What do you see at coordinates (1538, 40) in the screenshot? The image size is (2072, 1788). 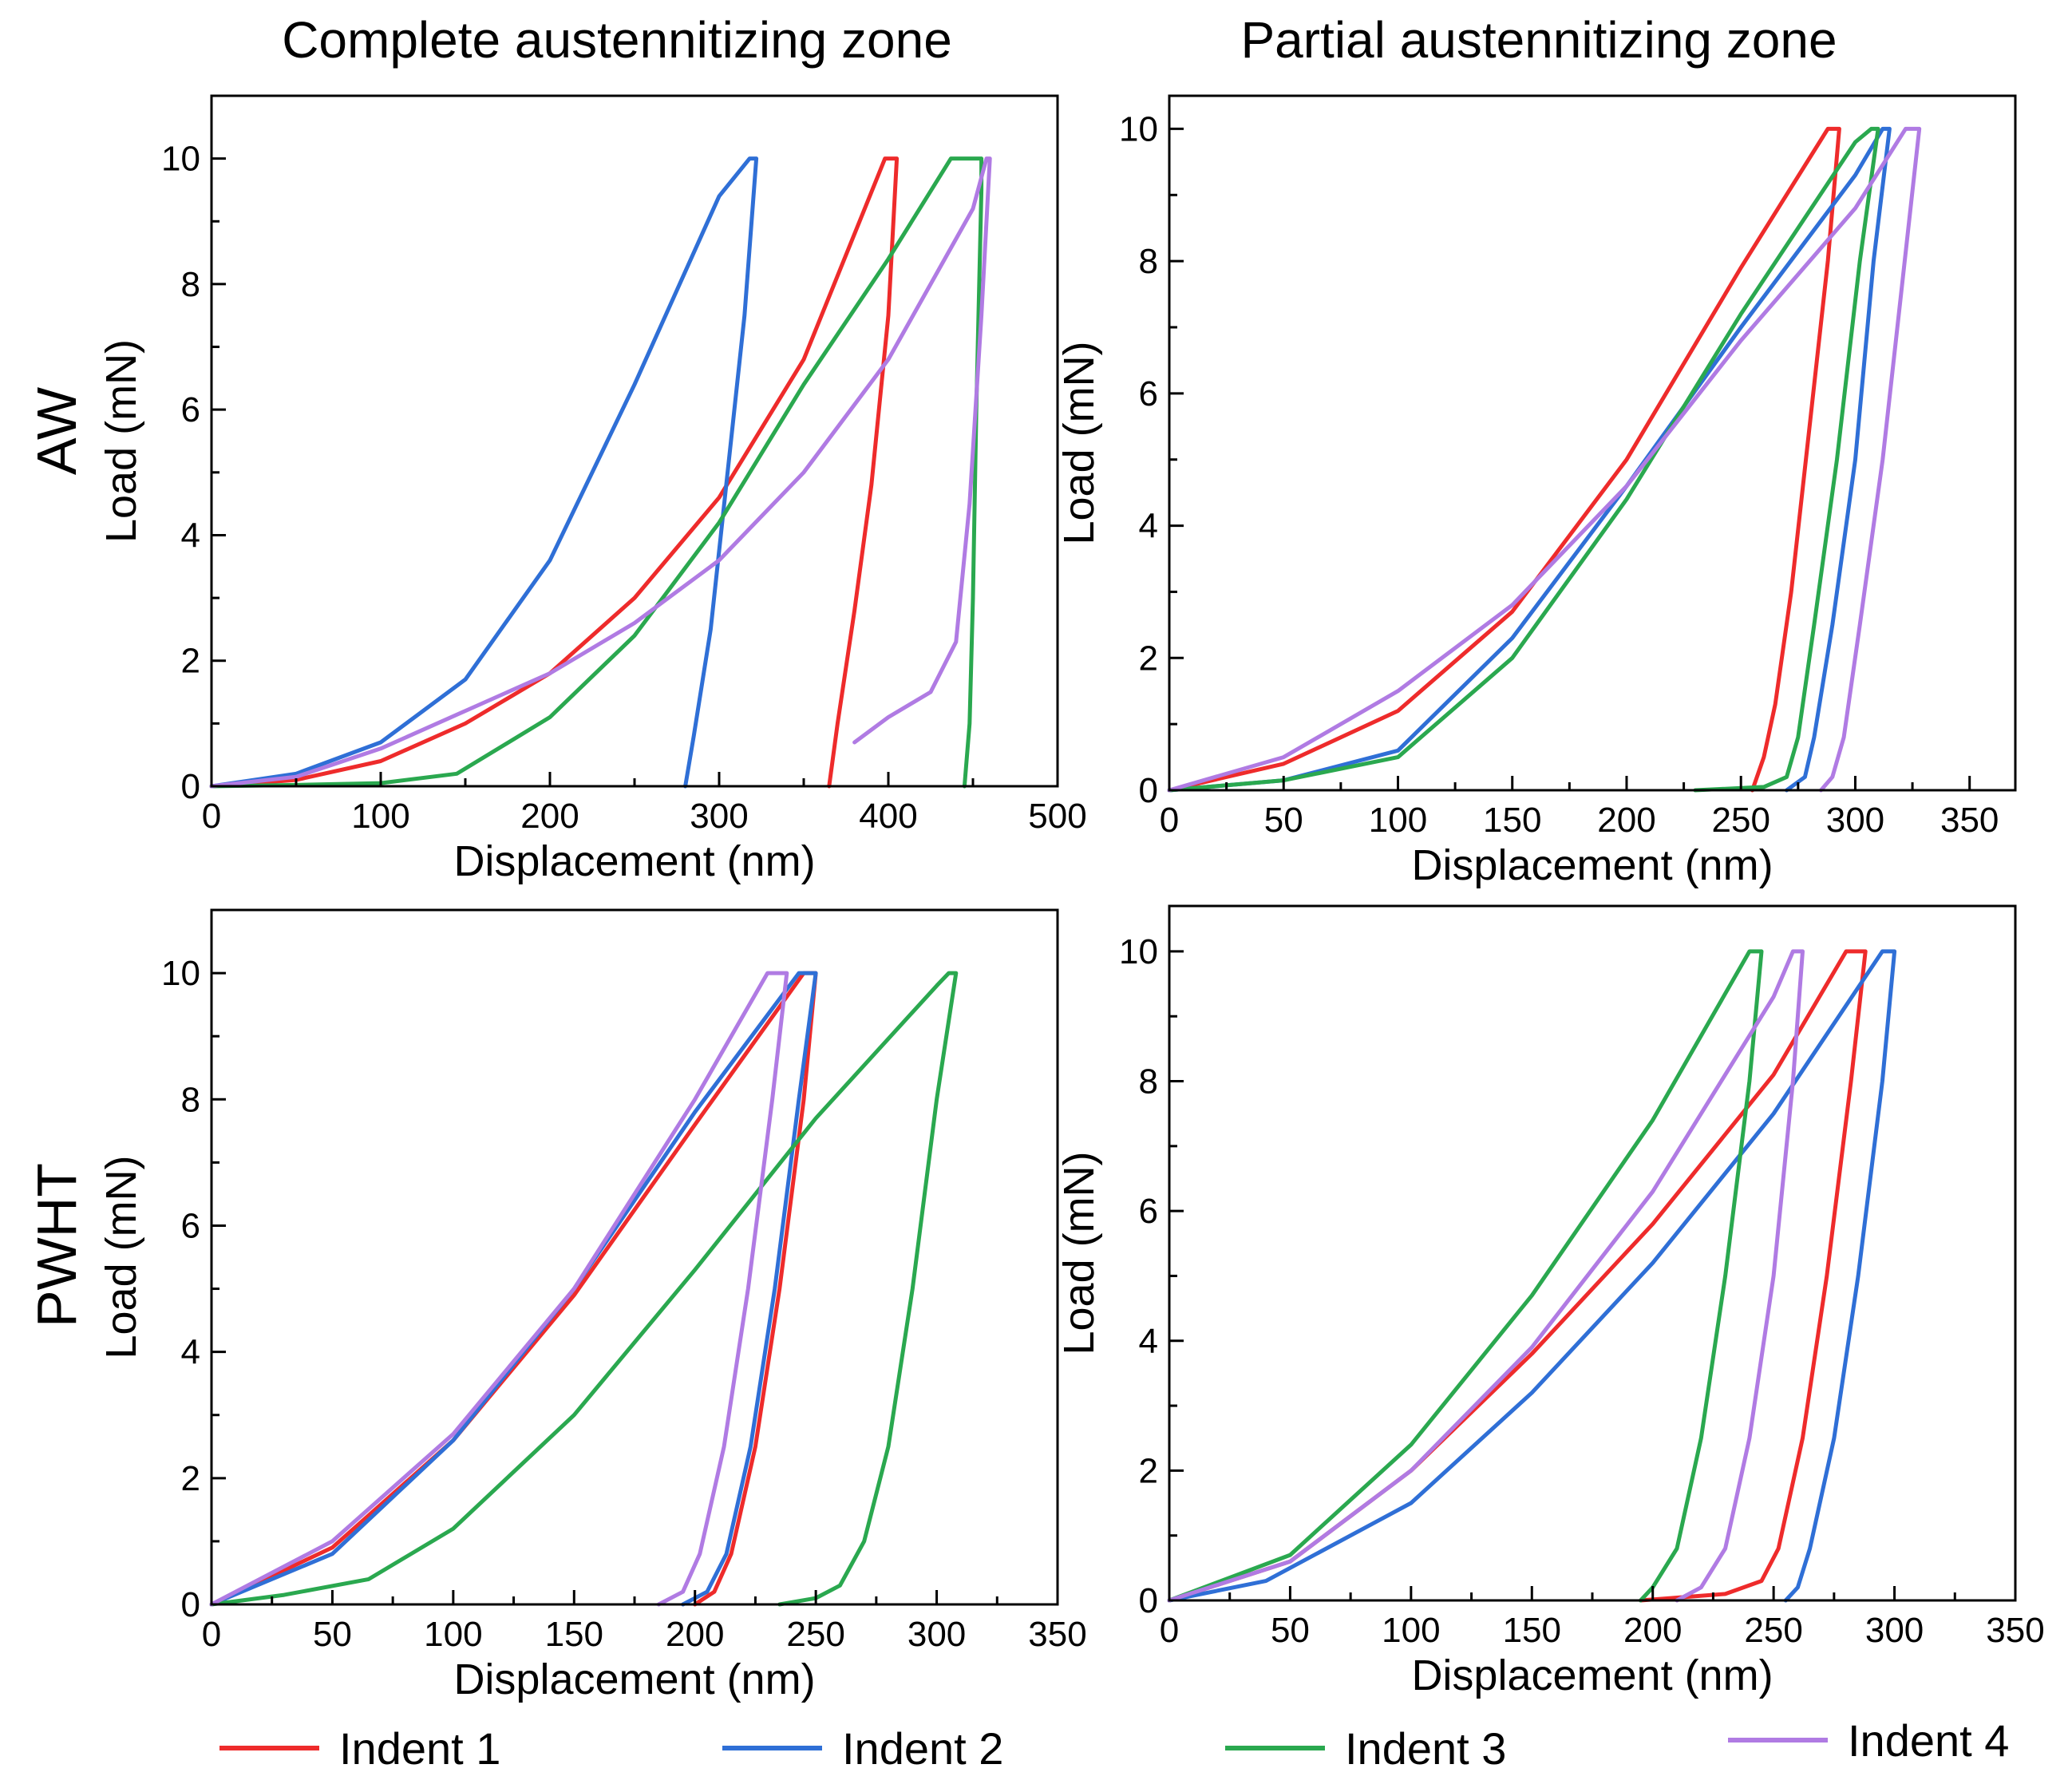 I see `column-title-partial: Partial austennitizing zone` at bounding box center [1538, 40].